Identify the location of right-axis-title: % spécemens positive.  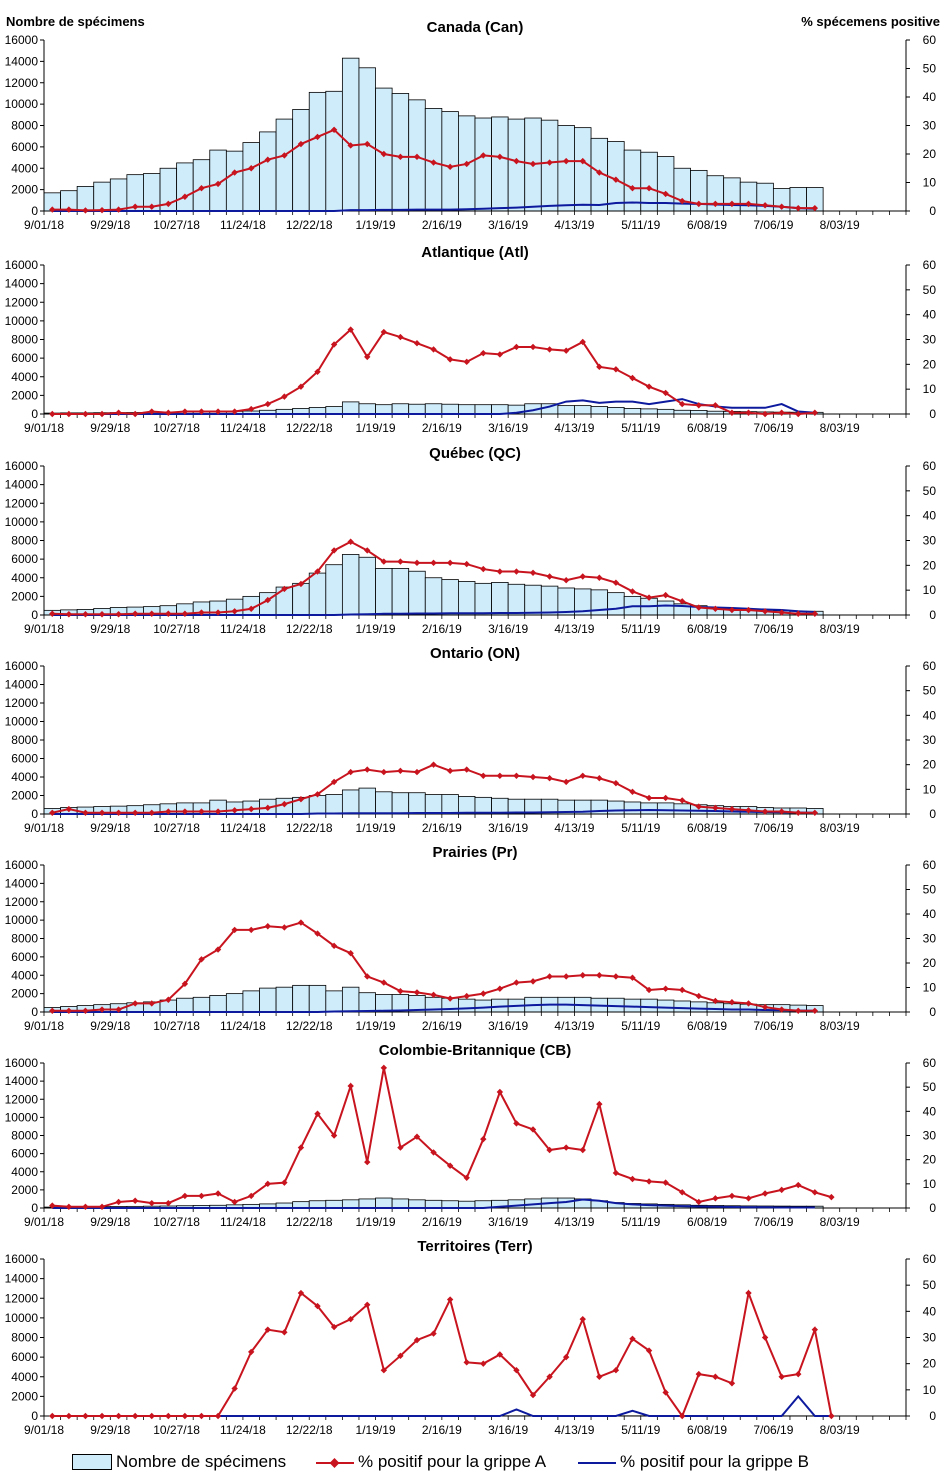
(870, 21).